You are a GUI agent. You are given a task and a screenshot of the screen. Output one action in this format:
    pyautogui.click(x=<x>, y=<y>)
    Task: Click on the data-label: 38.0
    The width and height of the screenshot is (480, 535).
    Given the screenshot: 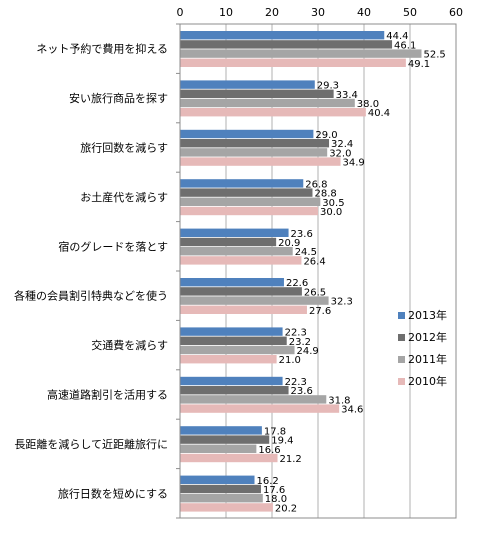 What is the action you would take?
    pyautogui.click(x=368, y=104)
    